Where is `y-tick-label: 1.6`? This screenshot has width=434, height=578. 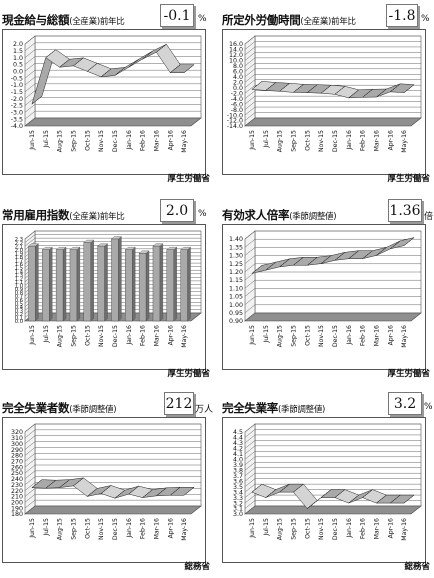
y-tick-label: 1.6 is located at coordinates (19, 265).